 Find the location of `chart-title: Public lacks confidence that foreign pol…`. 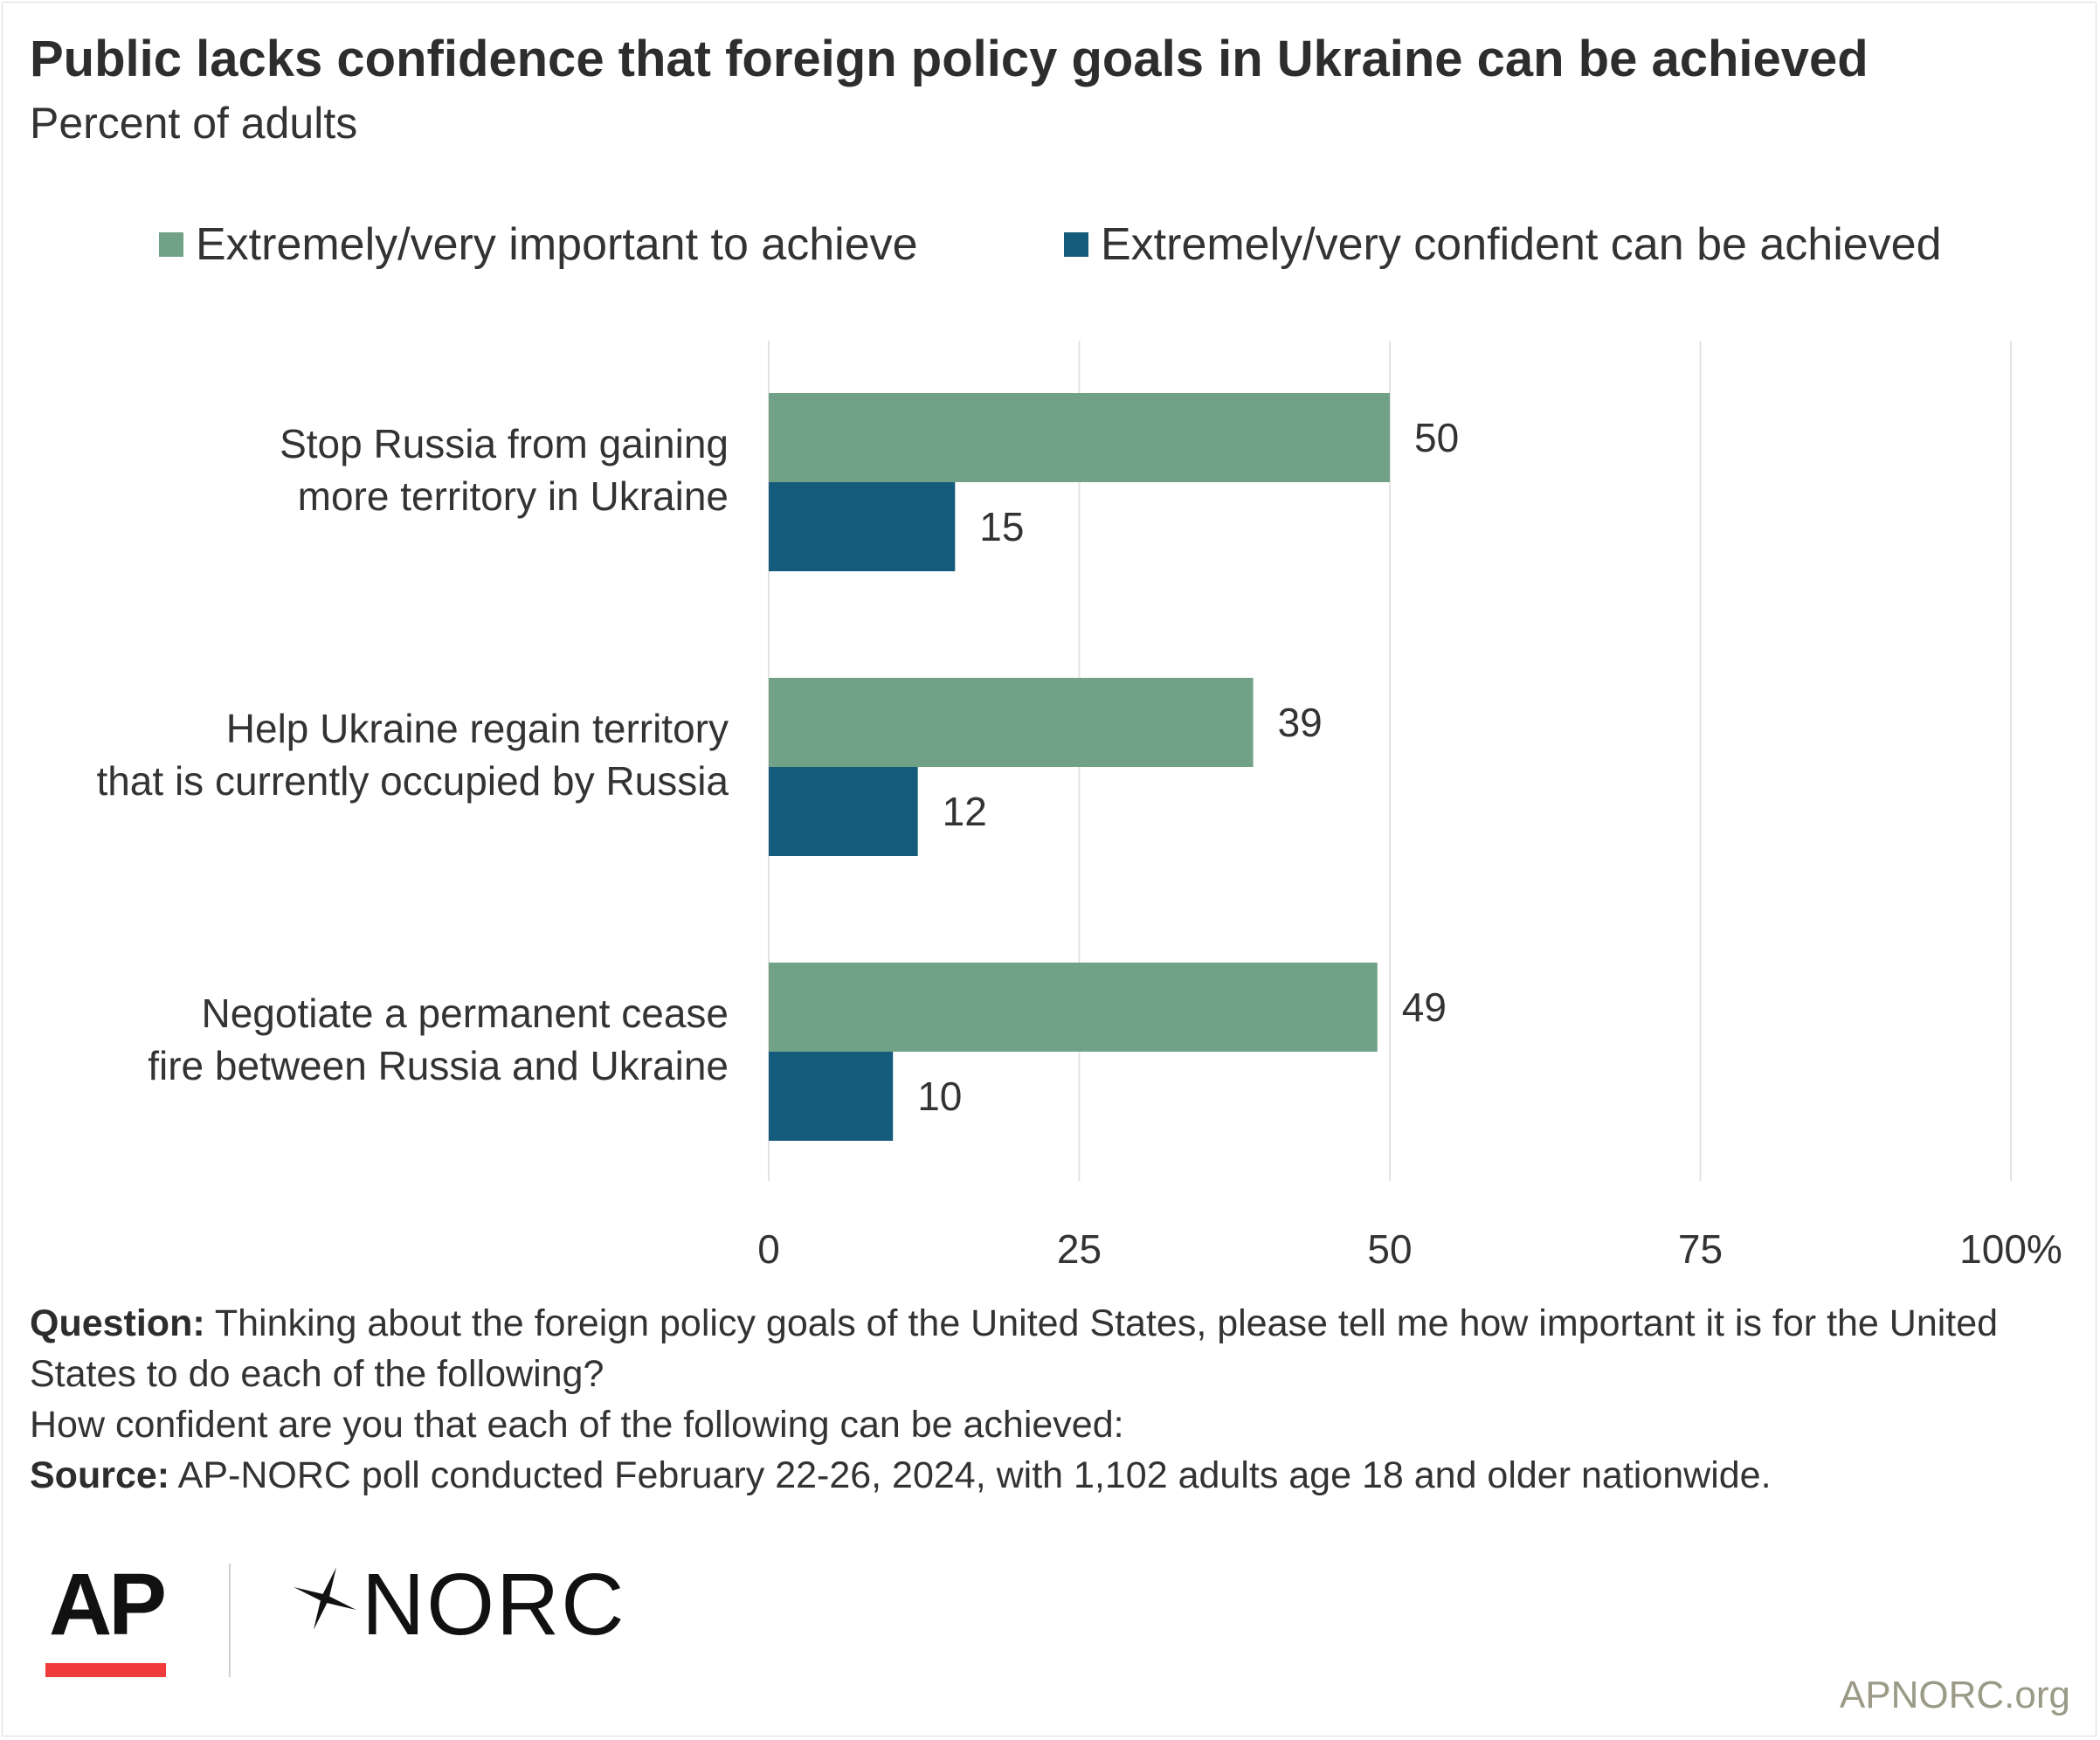

chart-title: Public lacks confidence that foreign pol… is located at coordinates (950, 59).